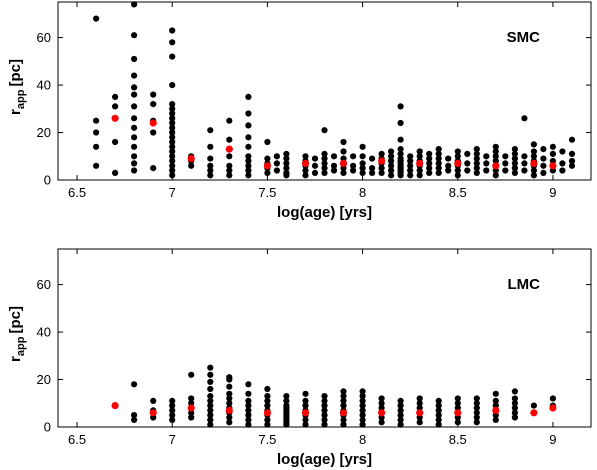 This screenshot has width=597, height=470. I want to click on lmc-y-label-unit: [pc], so click(15, 320).